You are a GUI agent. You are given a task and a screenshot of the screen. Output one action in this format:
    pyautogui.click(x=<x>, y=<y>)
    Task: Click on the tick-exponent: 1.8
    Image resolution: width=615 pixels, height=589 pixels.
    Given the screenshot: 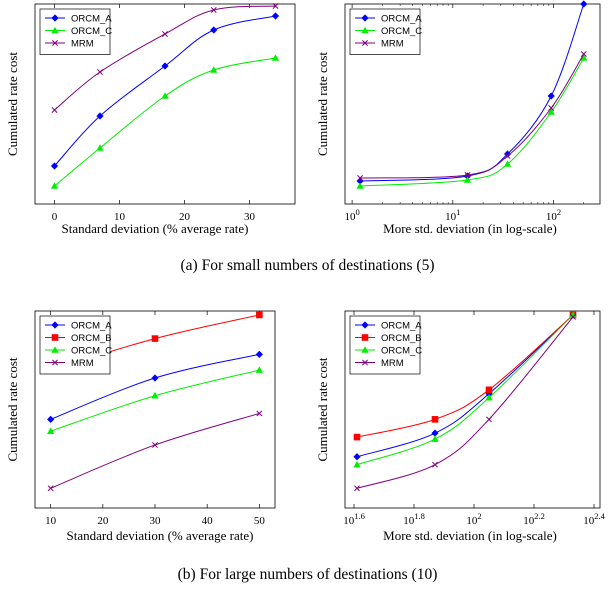 What is the action you would take?
    pyautogui.click(x=419, y=516)
    